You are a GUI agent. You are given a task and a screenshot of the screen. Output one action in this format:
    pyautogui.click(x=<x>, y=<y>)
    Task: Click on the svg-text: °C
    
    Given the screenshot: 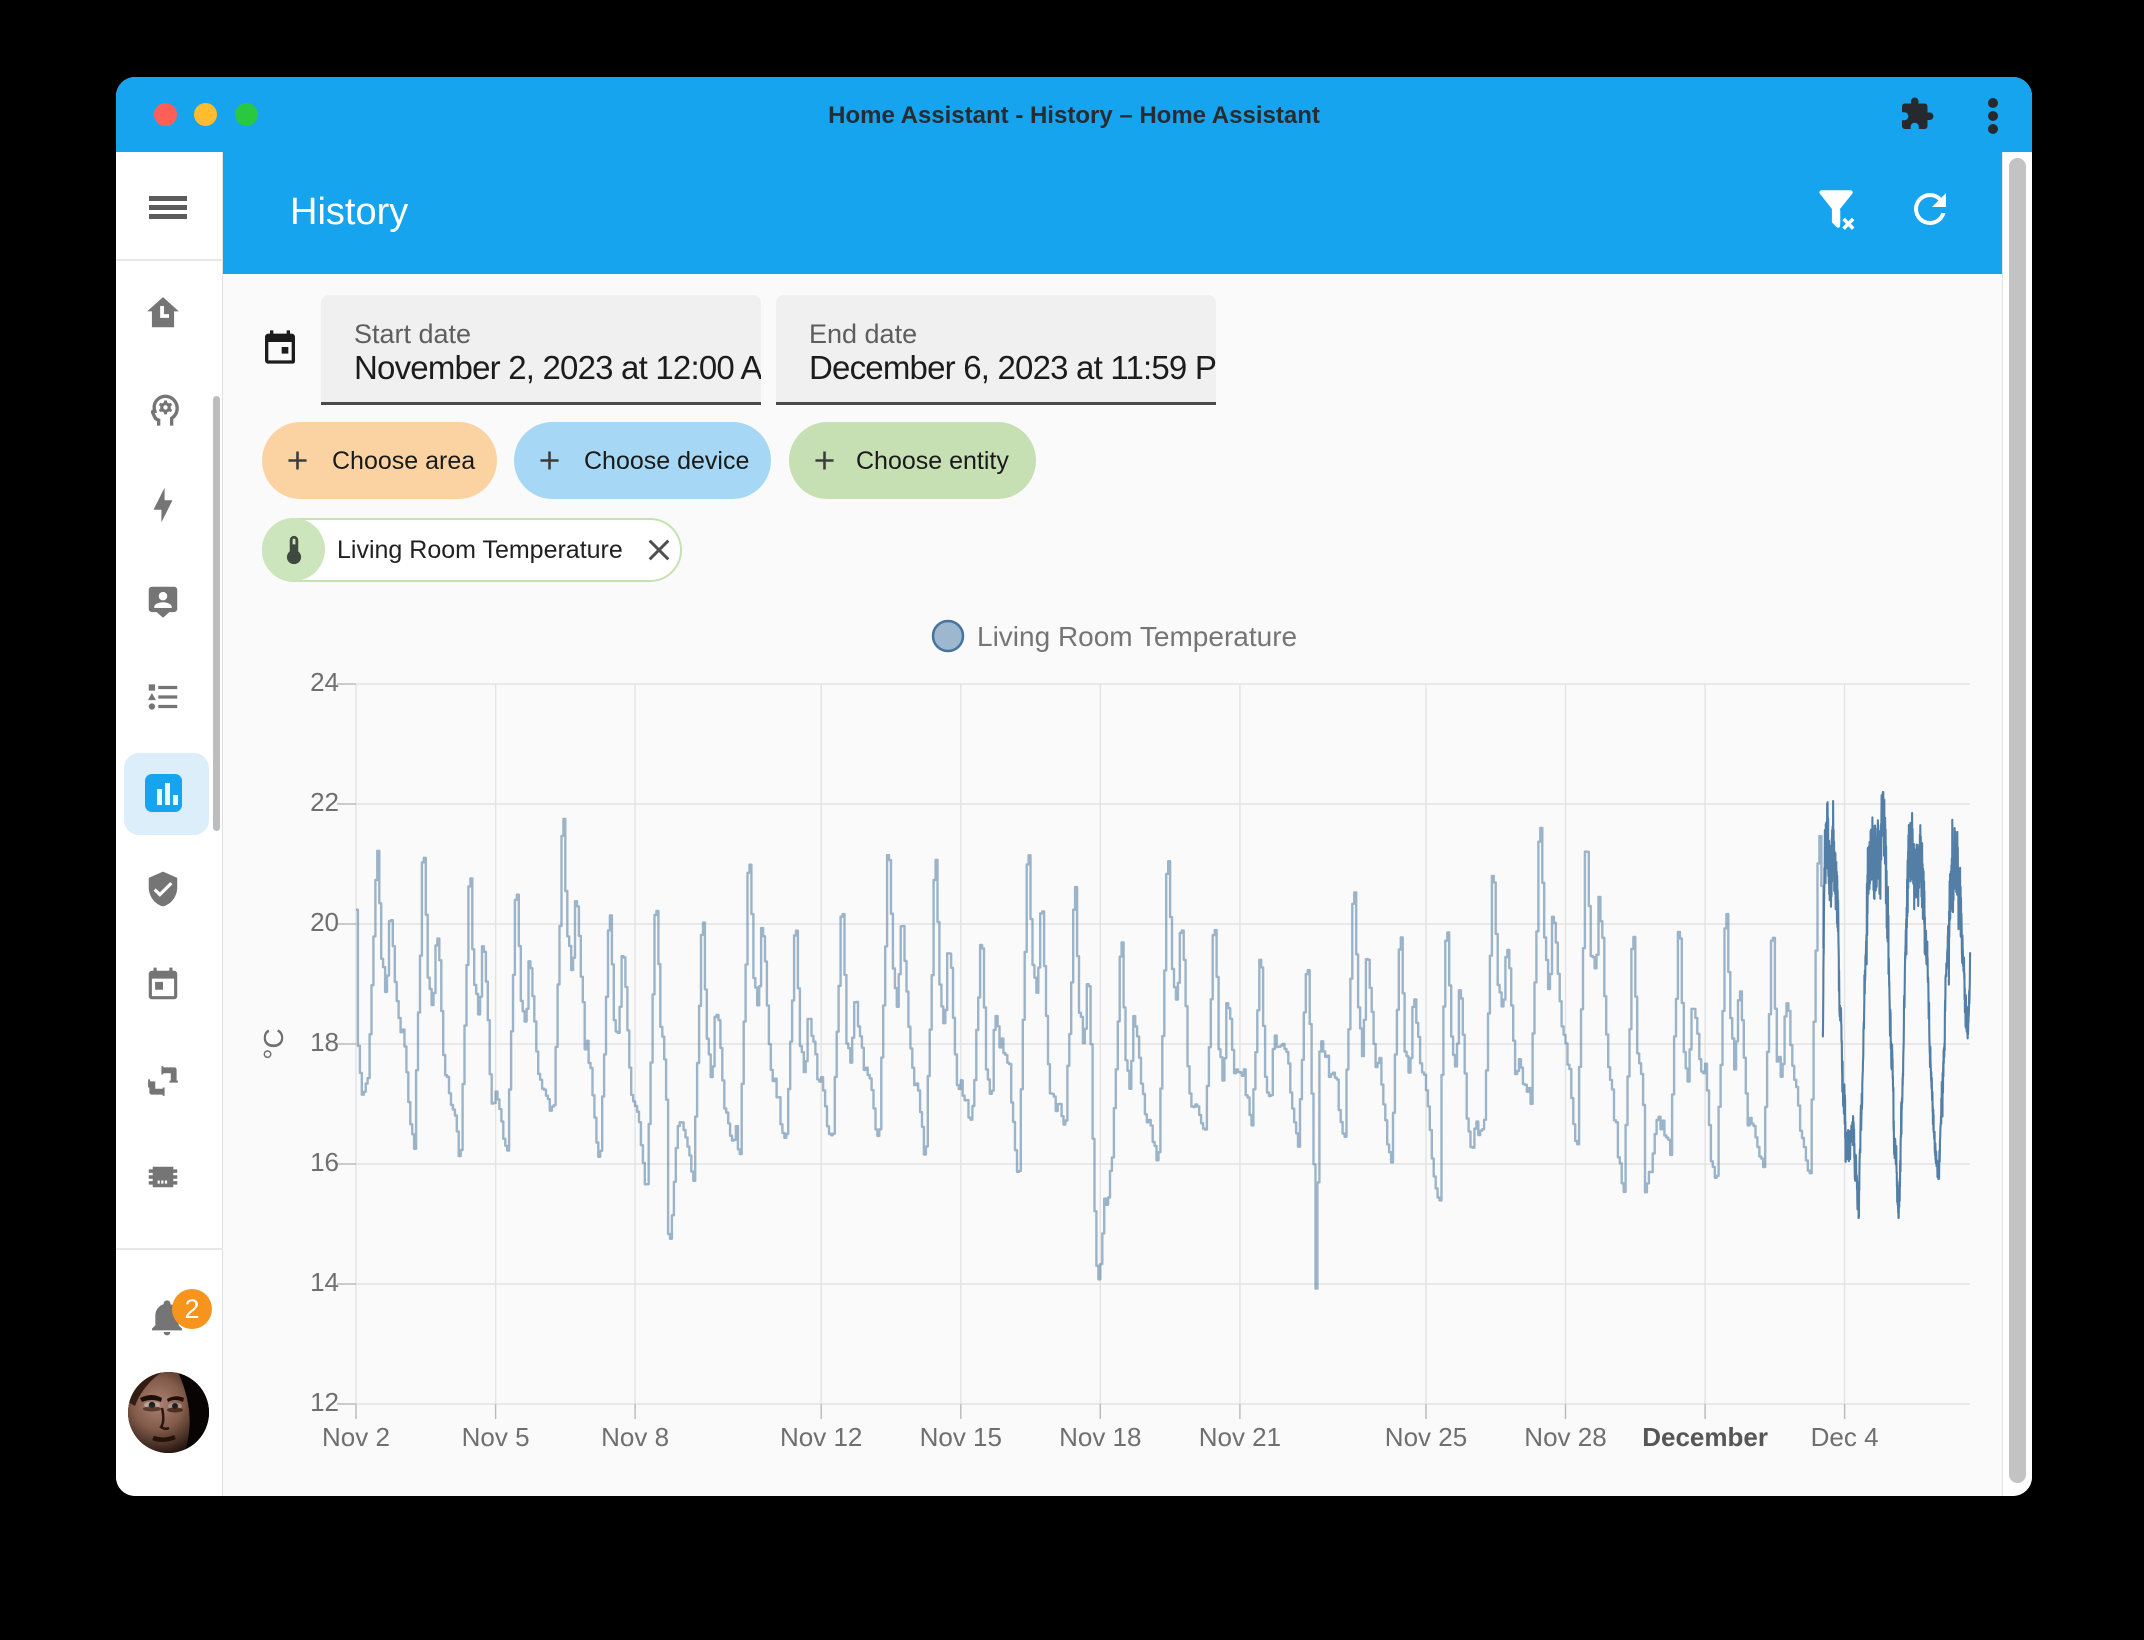 What is the action you would take?
    pyautogui.click(x=273, y=1043)
    